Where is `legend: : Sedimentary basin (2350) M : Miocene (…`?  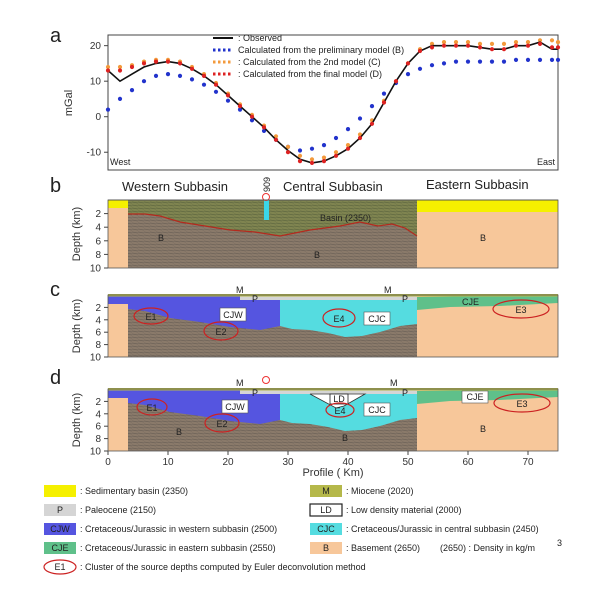
legend: : Sedimentary basin (2350) M : Miocene (… is located at coordinates (302, 530).